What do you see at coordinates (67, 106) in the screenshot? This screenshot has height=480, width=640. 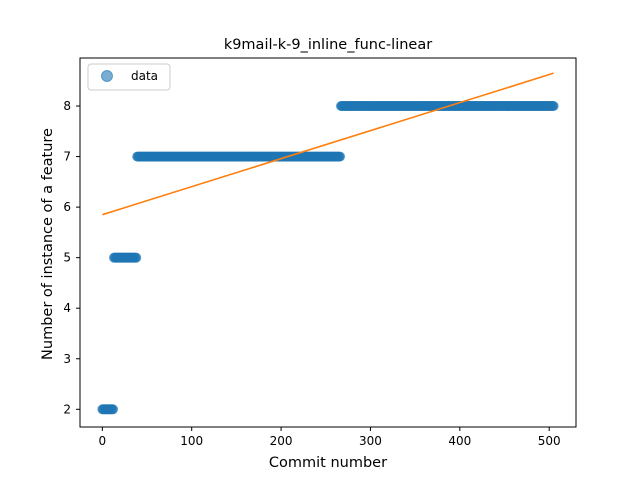 I see `y-tick-label: 8` at bounding box center [67, 106].